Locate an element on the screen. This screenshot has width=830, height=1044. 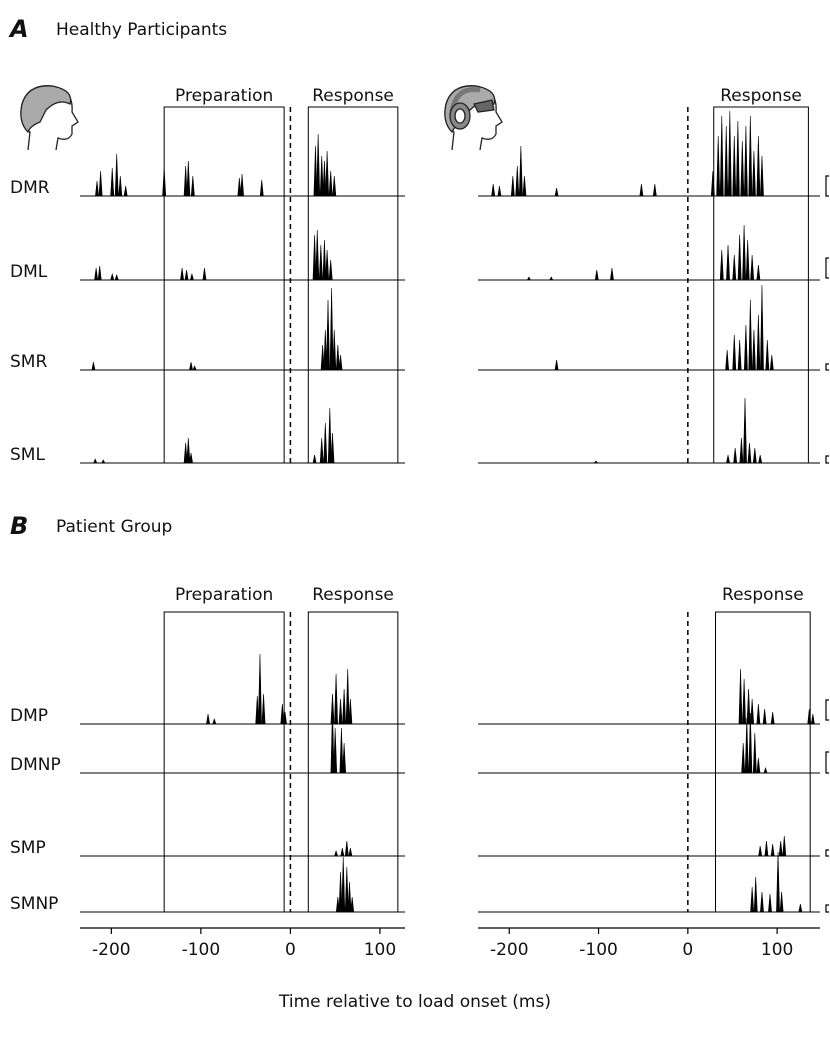
x-tick-label: -100 is located at coordinates (201, 950).